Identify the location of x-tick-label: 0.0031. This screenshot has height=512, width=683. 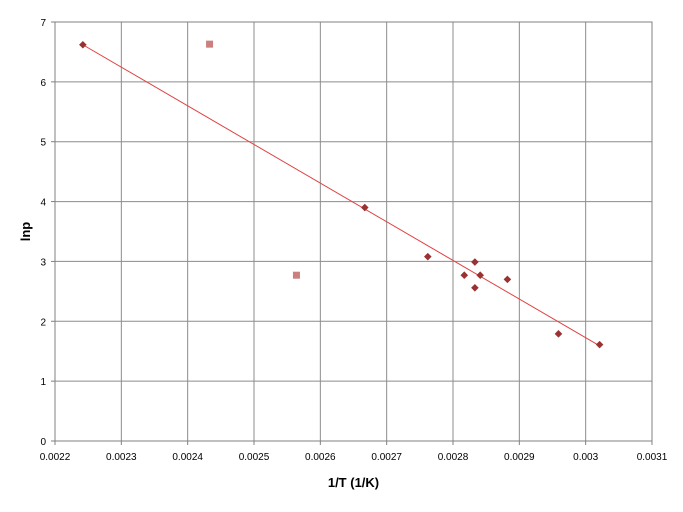
(652, 457).